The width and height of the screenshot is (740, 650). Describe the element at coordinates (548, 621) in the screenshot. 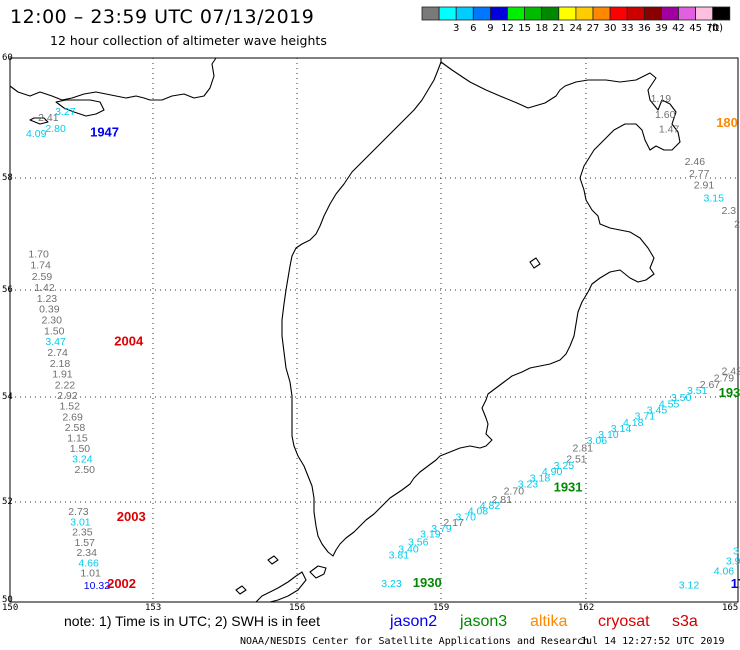

I see `satellite-altika-label: altika` at that location.